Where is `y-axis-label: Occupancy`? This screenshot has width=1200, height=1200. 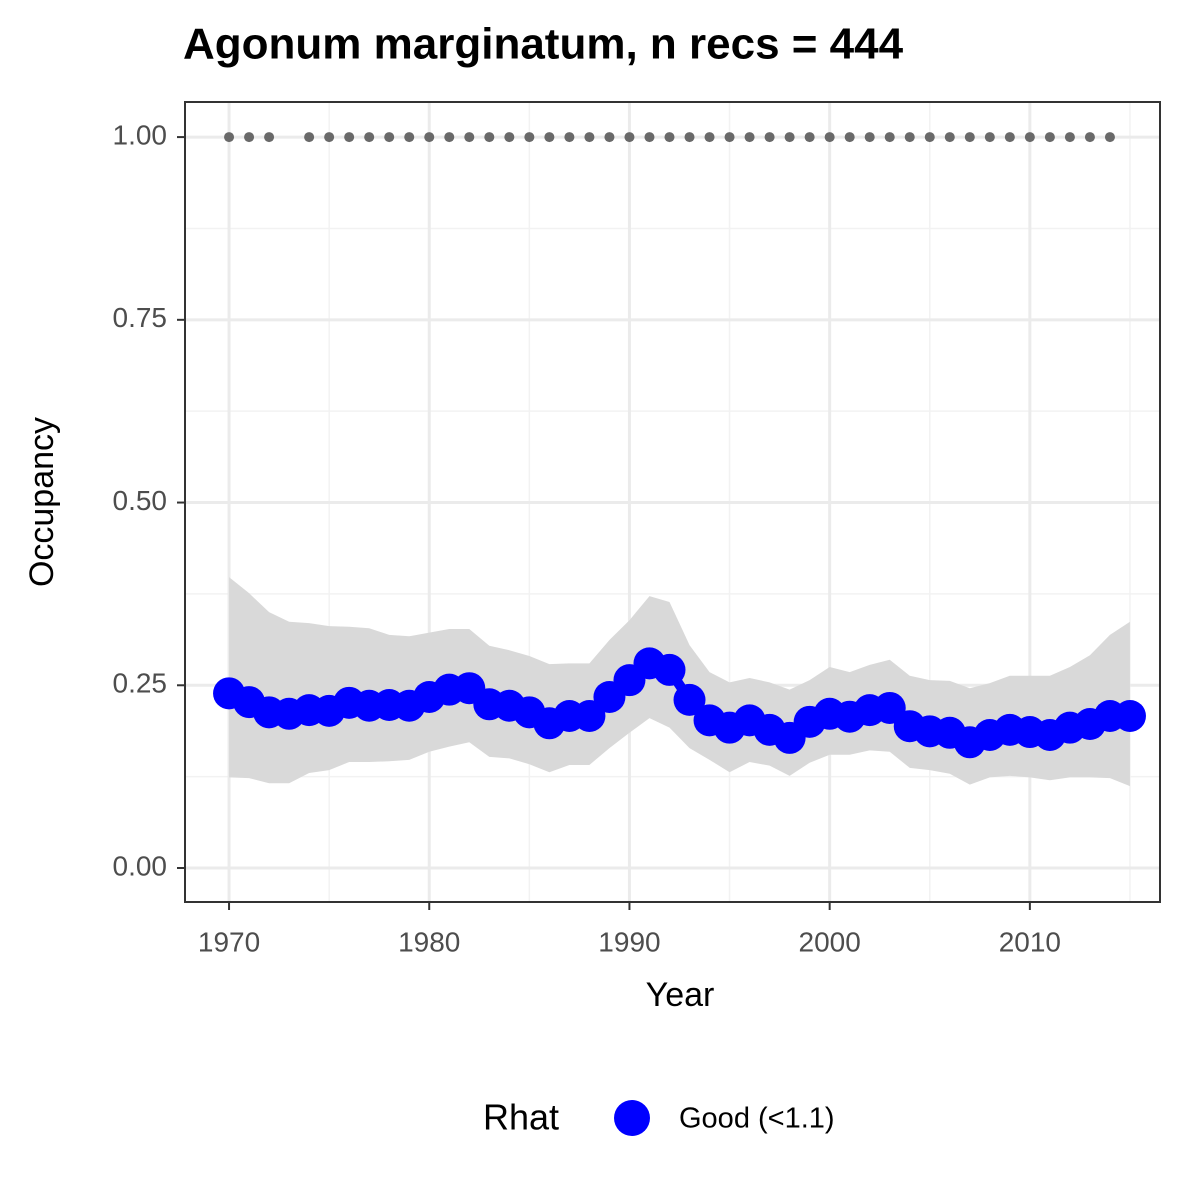
y-axis-label: Occupancy is located at coordinates (42, 502).